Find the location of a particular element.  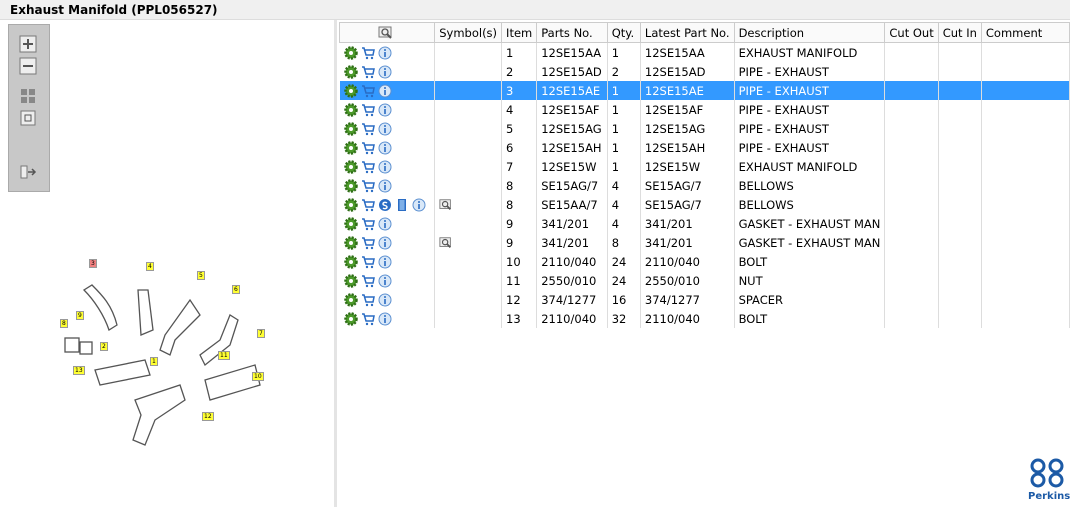

part-row: 7 12SE15W 1 12SE15W EXHAUST MANIFOLD is located at coordinates (704, 166).